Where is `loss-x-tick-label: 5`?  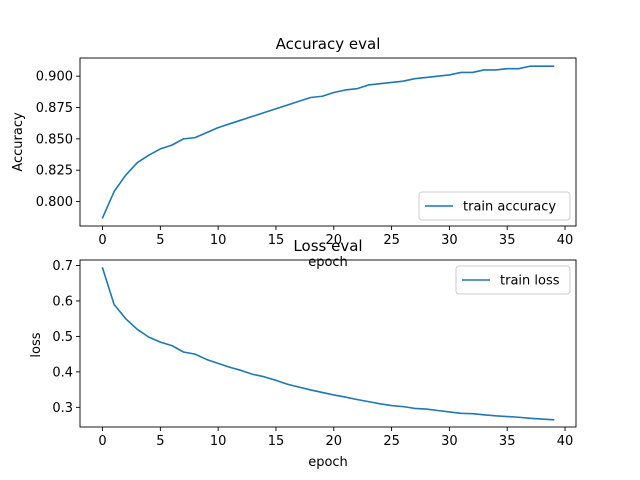 loss-x-tick-label: 5 is located at coordinates (160, 441).